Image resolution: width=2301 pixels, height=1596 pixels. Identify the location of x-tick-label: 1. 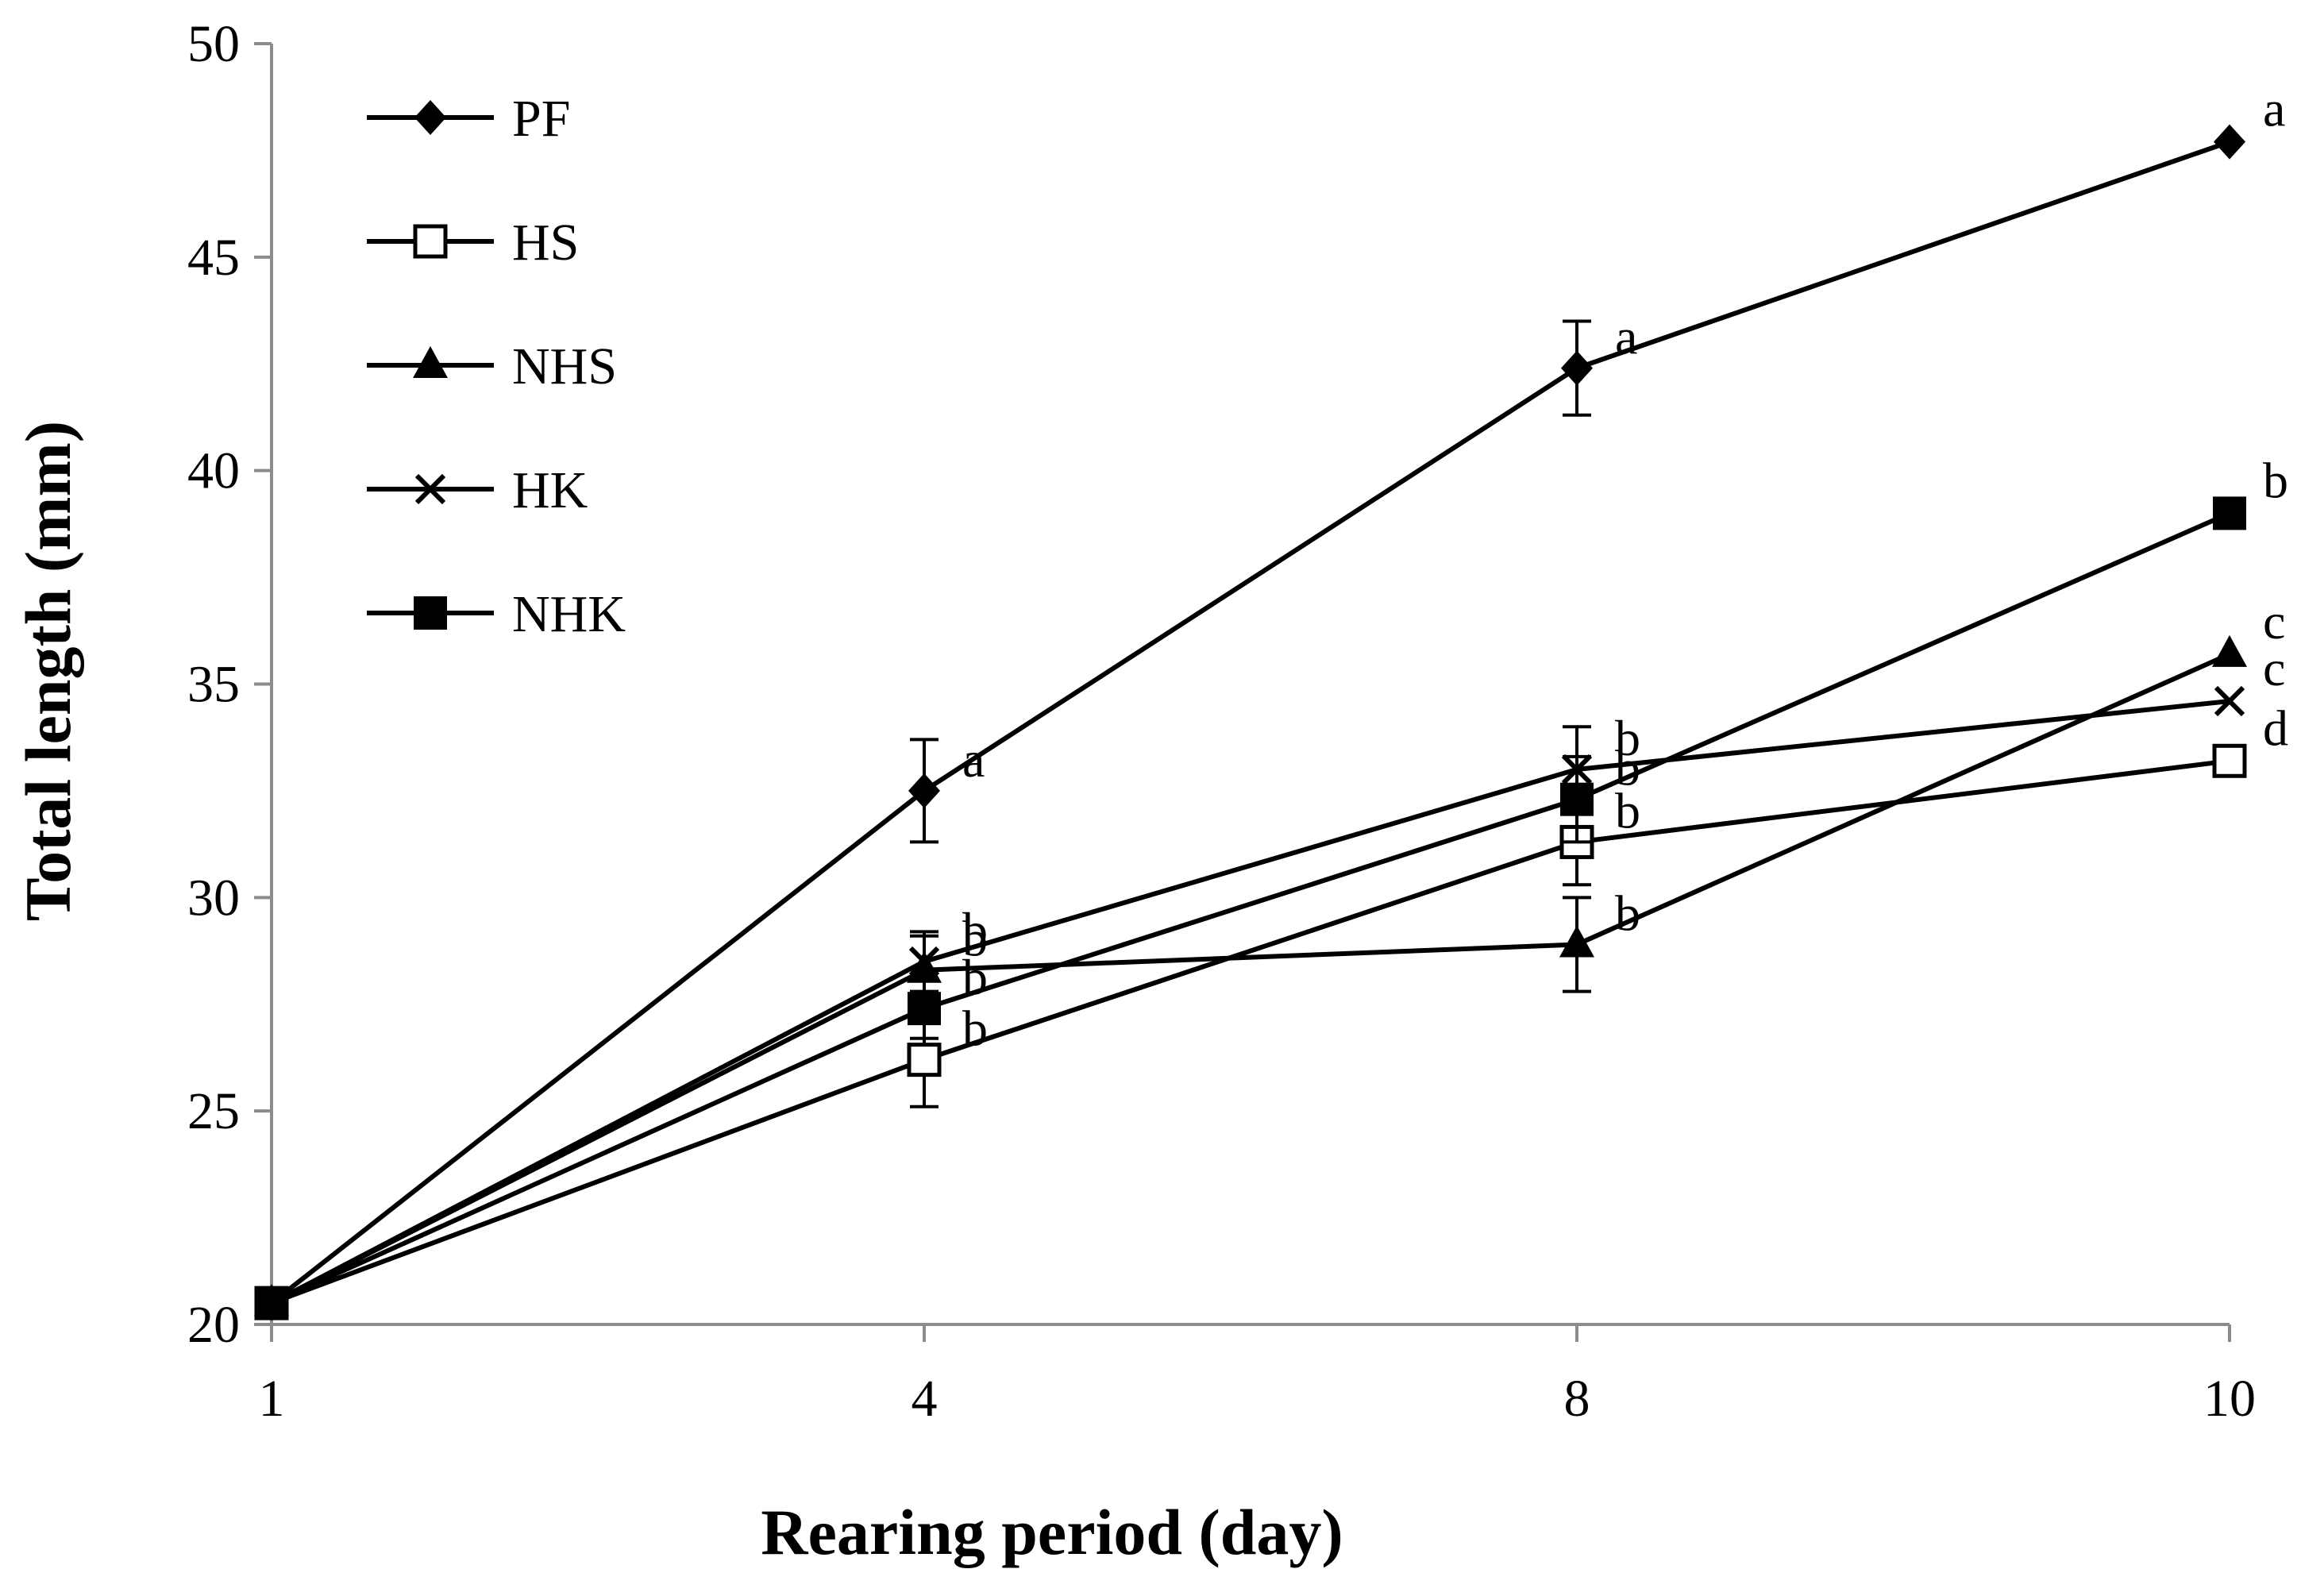
(272, 1399).